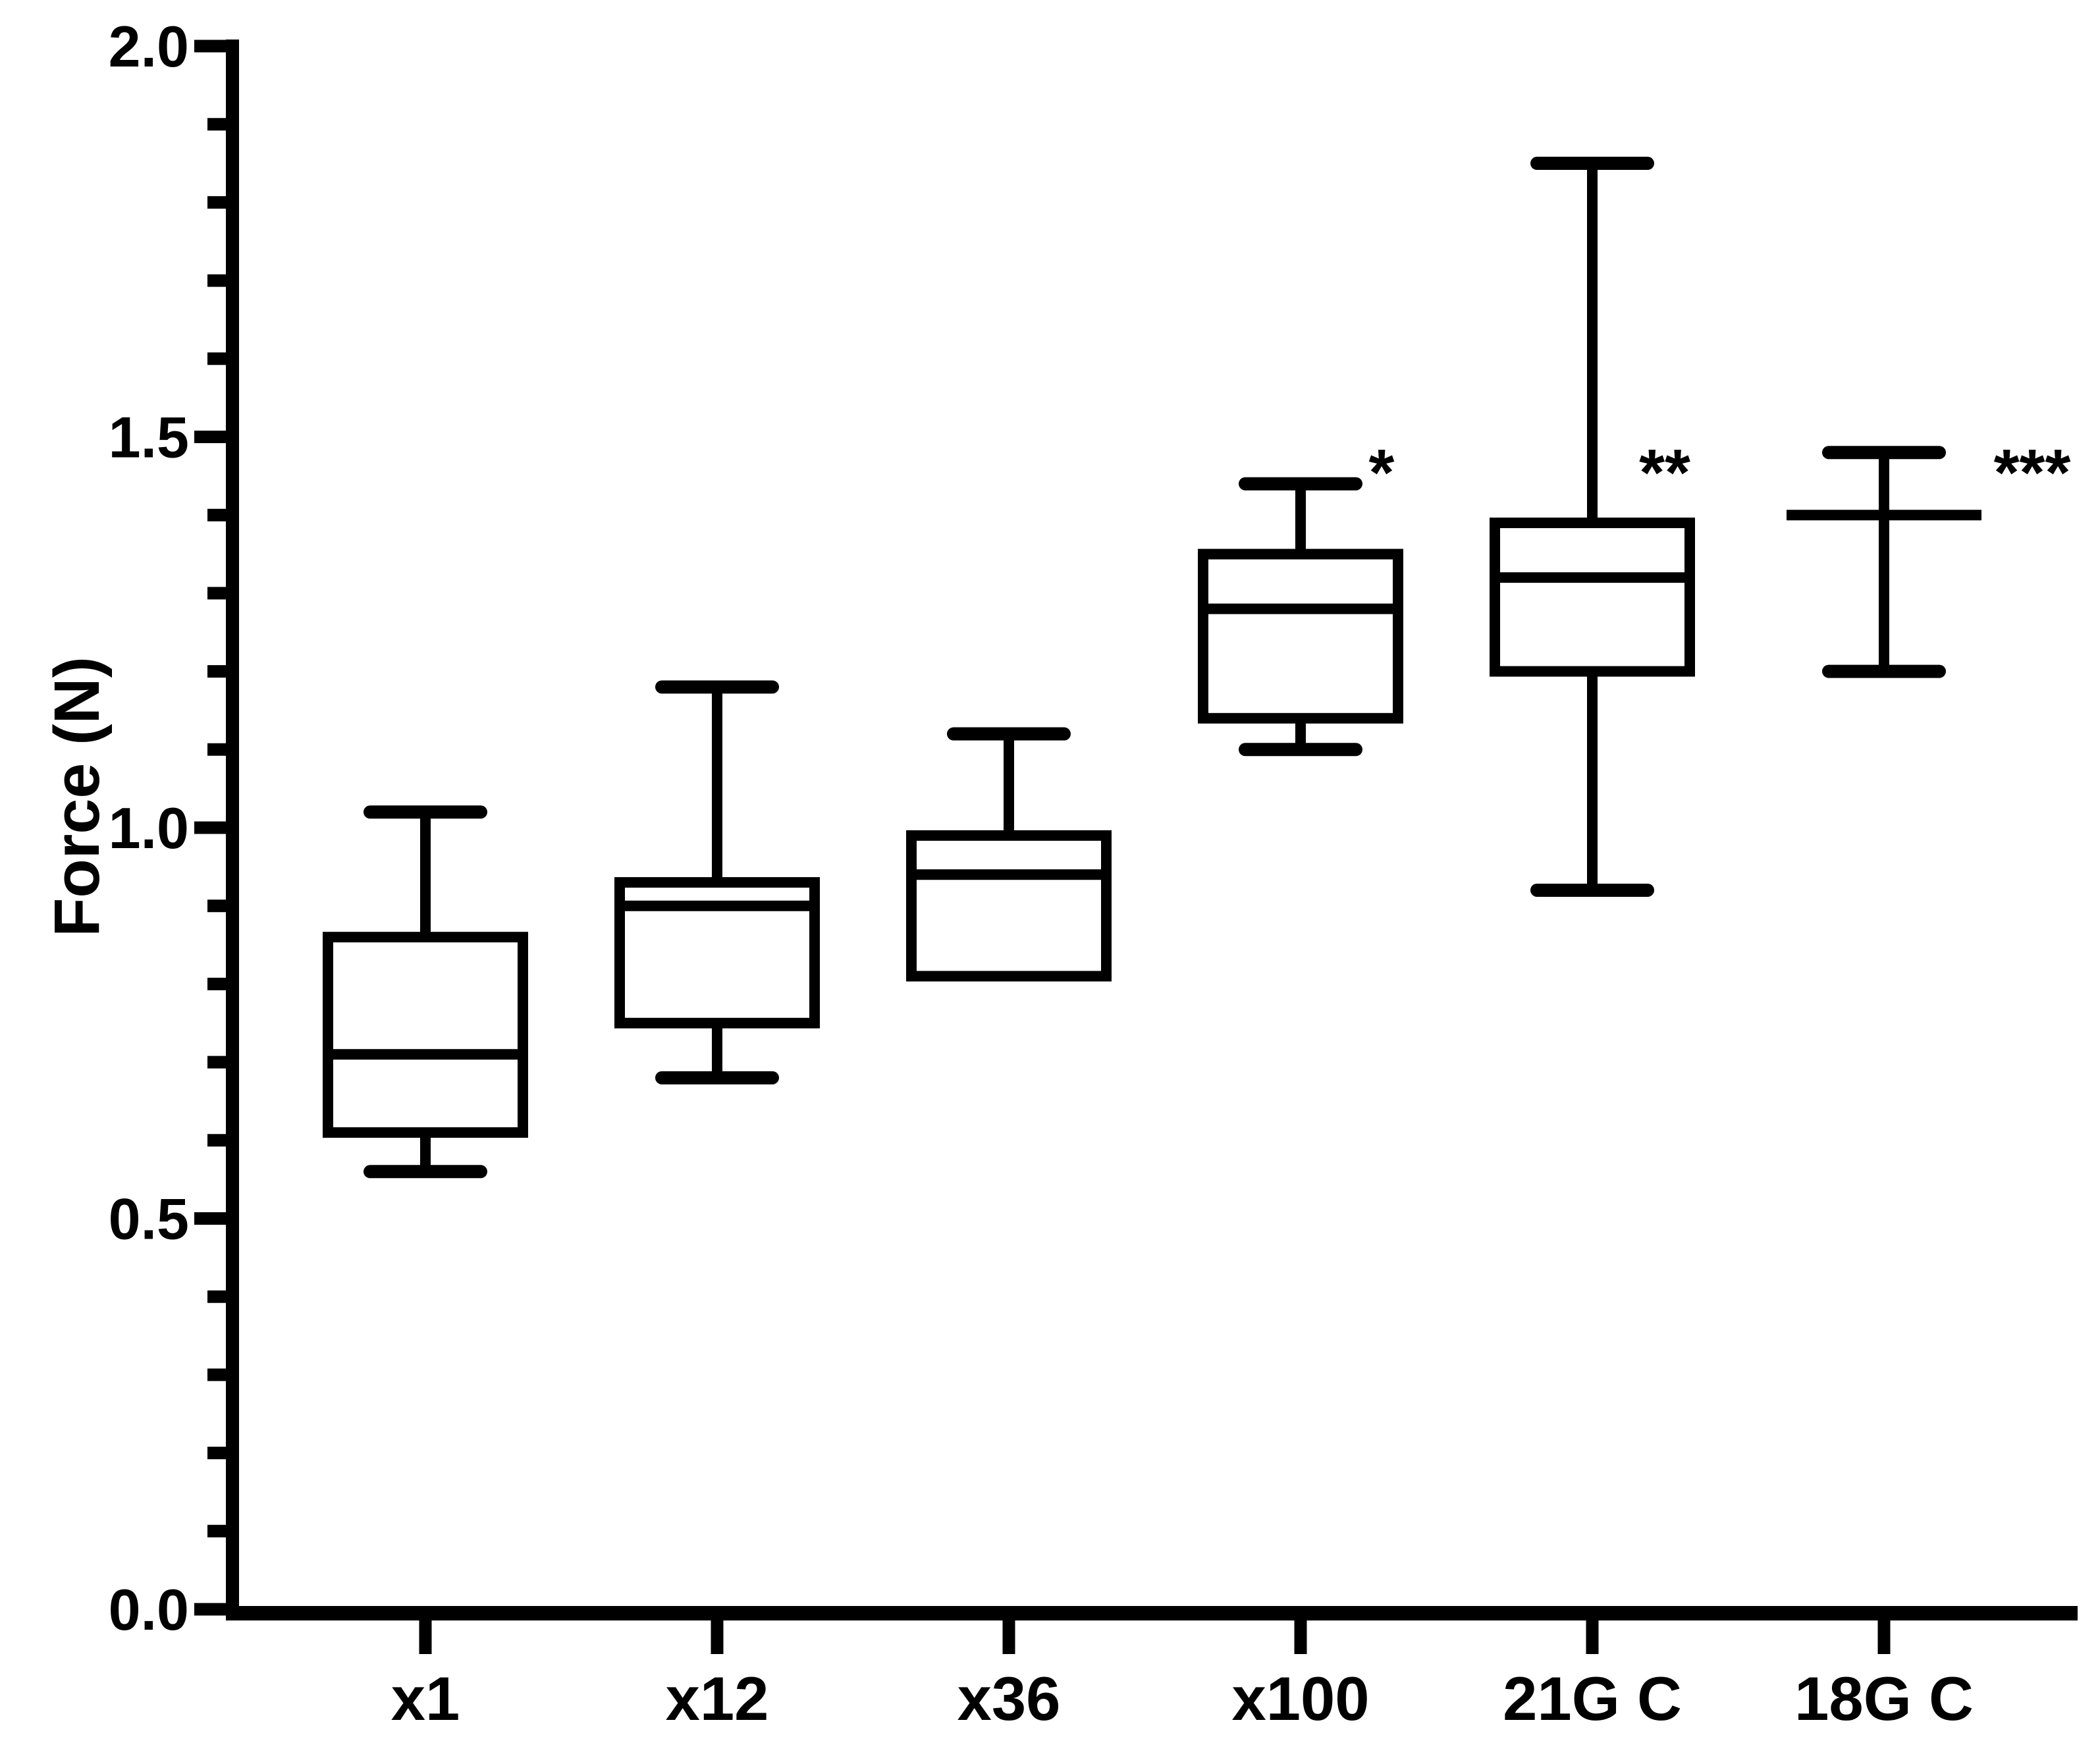  What do you see at coordinates (1009, 1699) in the screenshot?
I see `x-category-label-x36: x36` at bounding box center [1009, 1699].